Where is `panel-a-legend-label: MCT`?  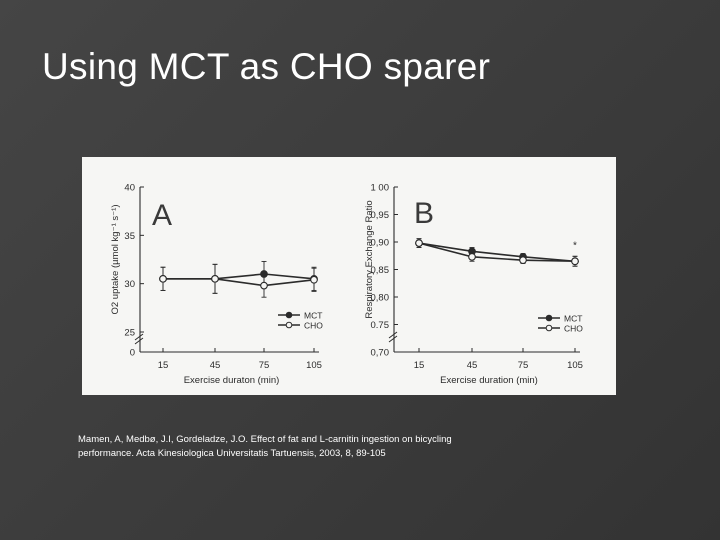
panel-a-legend-label: MCT is located at coordinates (313, 315).